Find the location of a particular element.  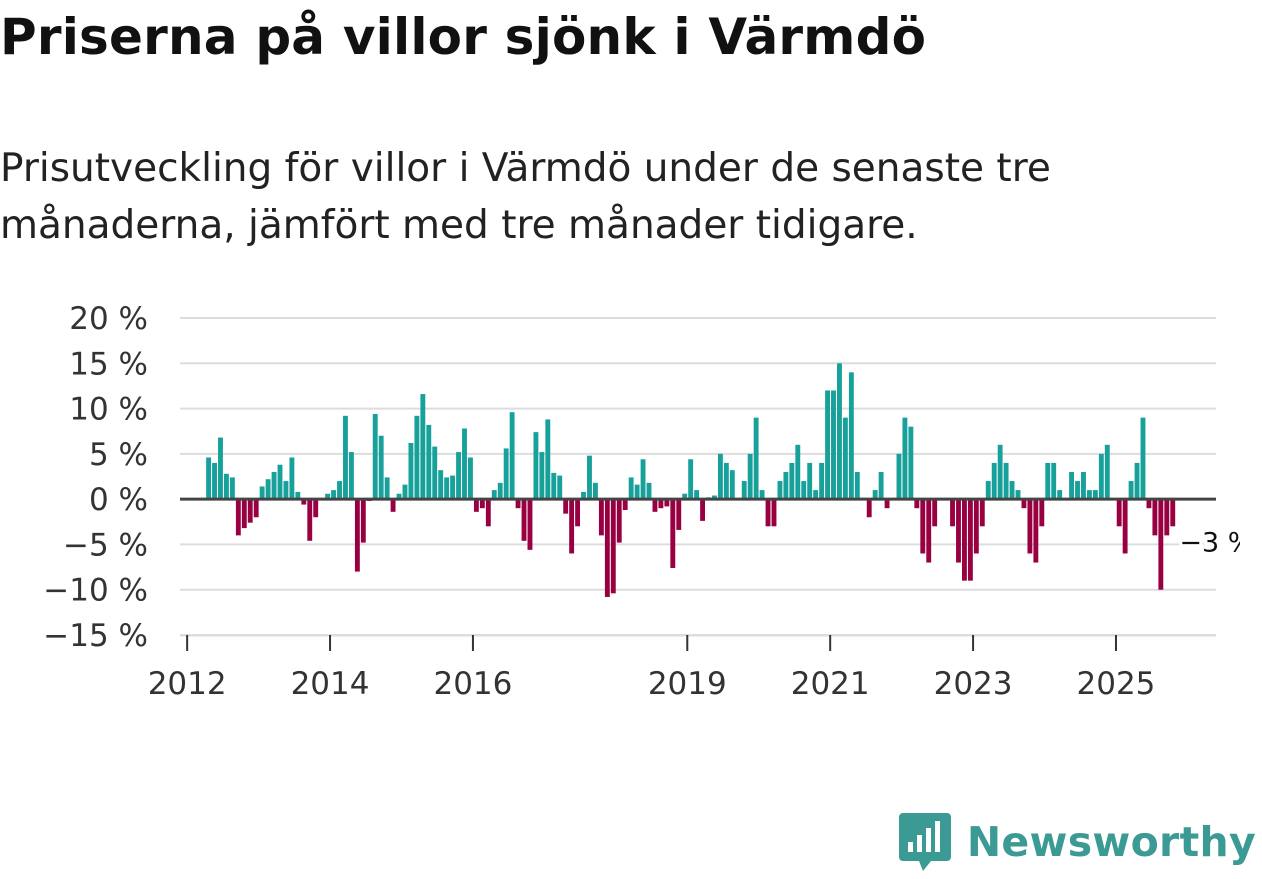

x-tick-label: 2023 is located at coordinates (973, 684).